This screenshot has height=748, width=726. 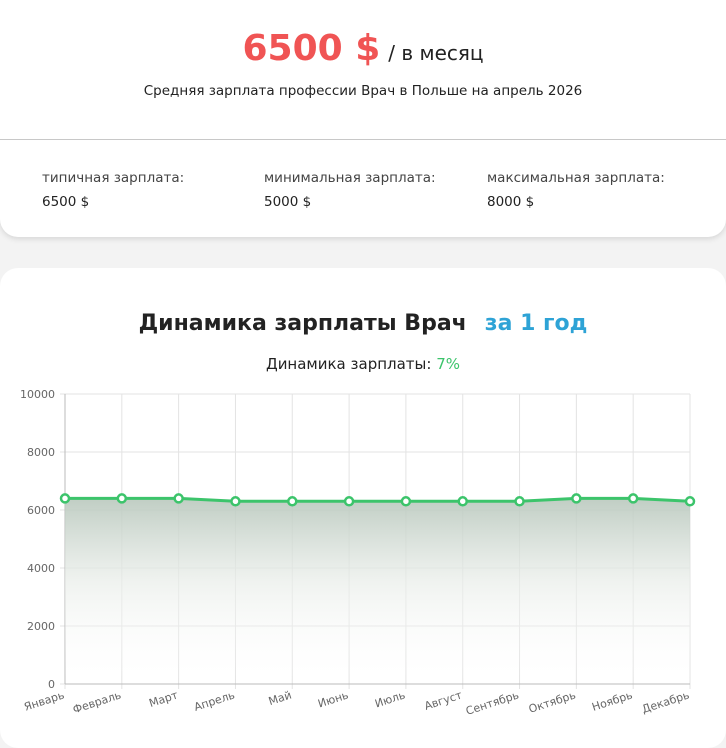 What do you see at coordinates (66, 202) in the screenshot?
I see `stat-value: 6500 $` at bounding box center [66, 202].